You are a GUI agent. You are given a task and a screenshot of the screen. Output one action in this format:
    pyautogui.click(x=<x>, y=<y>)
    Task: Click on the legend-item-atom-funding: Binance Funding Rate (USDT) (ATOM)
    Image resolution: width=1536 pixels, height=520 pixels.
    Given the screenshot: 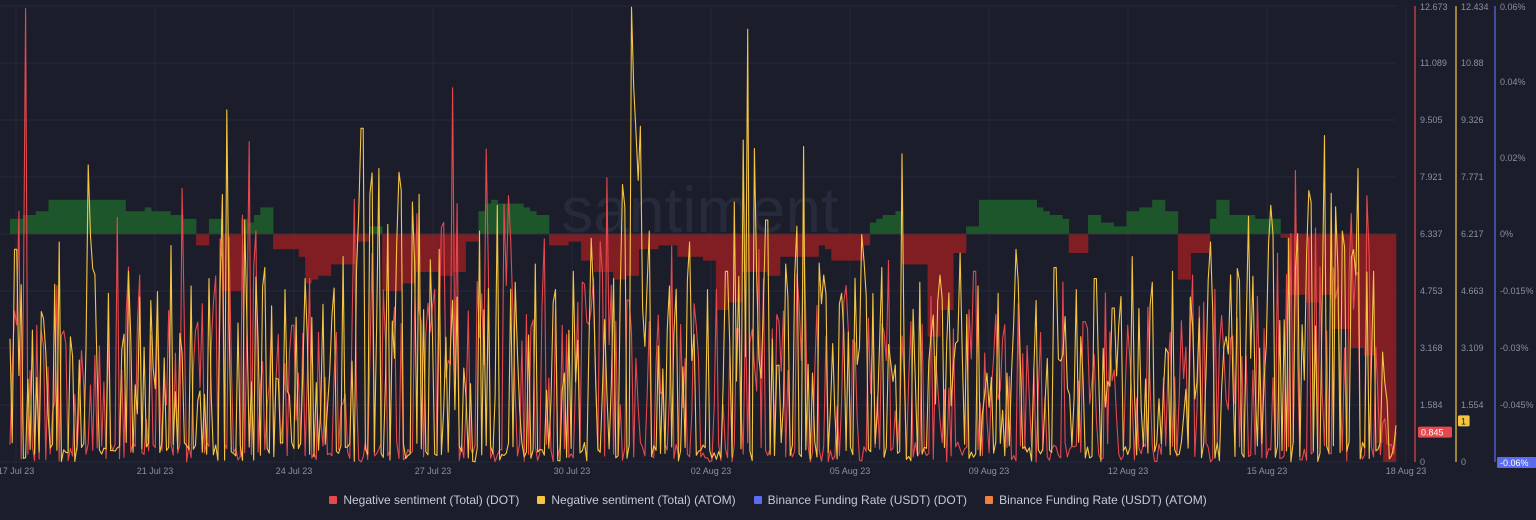 What is the action you would take?
    pyautogui.click(x=1096, y=500)
    